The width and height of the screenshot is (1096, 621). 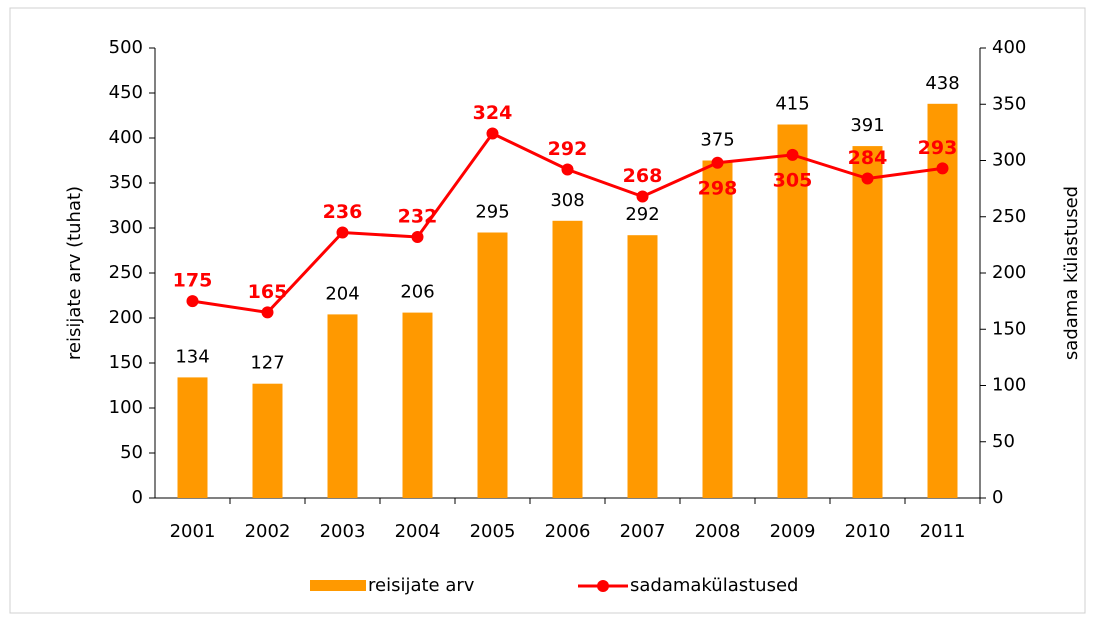 What do you see at coordinates (126, 47) in the screenshot?
I see `y-tick-label: 500` at bounding box center [126, 47].